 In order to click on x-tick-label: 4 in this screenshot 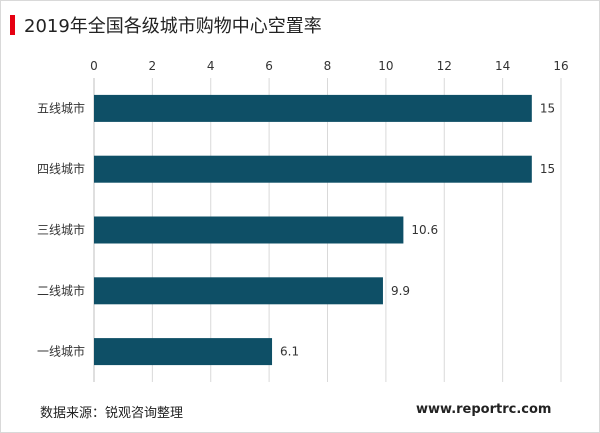, I will do `click(211, 66)`.